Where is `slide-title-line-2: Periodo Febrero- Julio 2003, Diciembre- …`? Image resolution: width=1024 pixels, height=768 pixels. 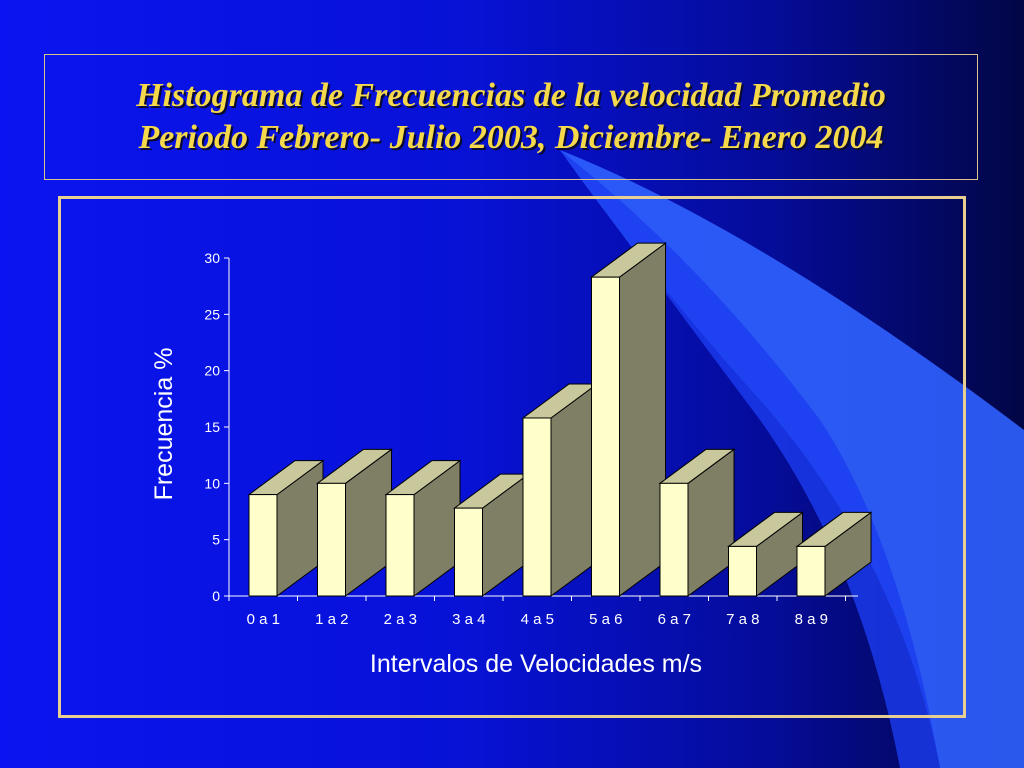 slide-title-line-2: Periodo Febrero- Julio 2003, Diciembre- … is located at coordinates (511, 137).